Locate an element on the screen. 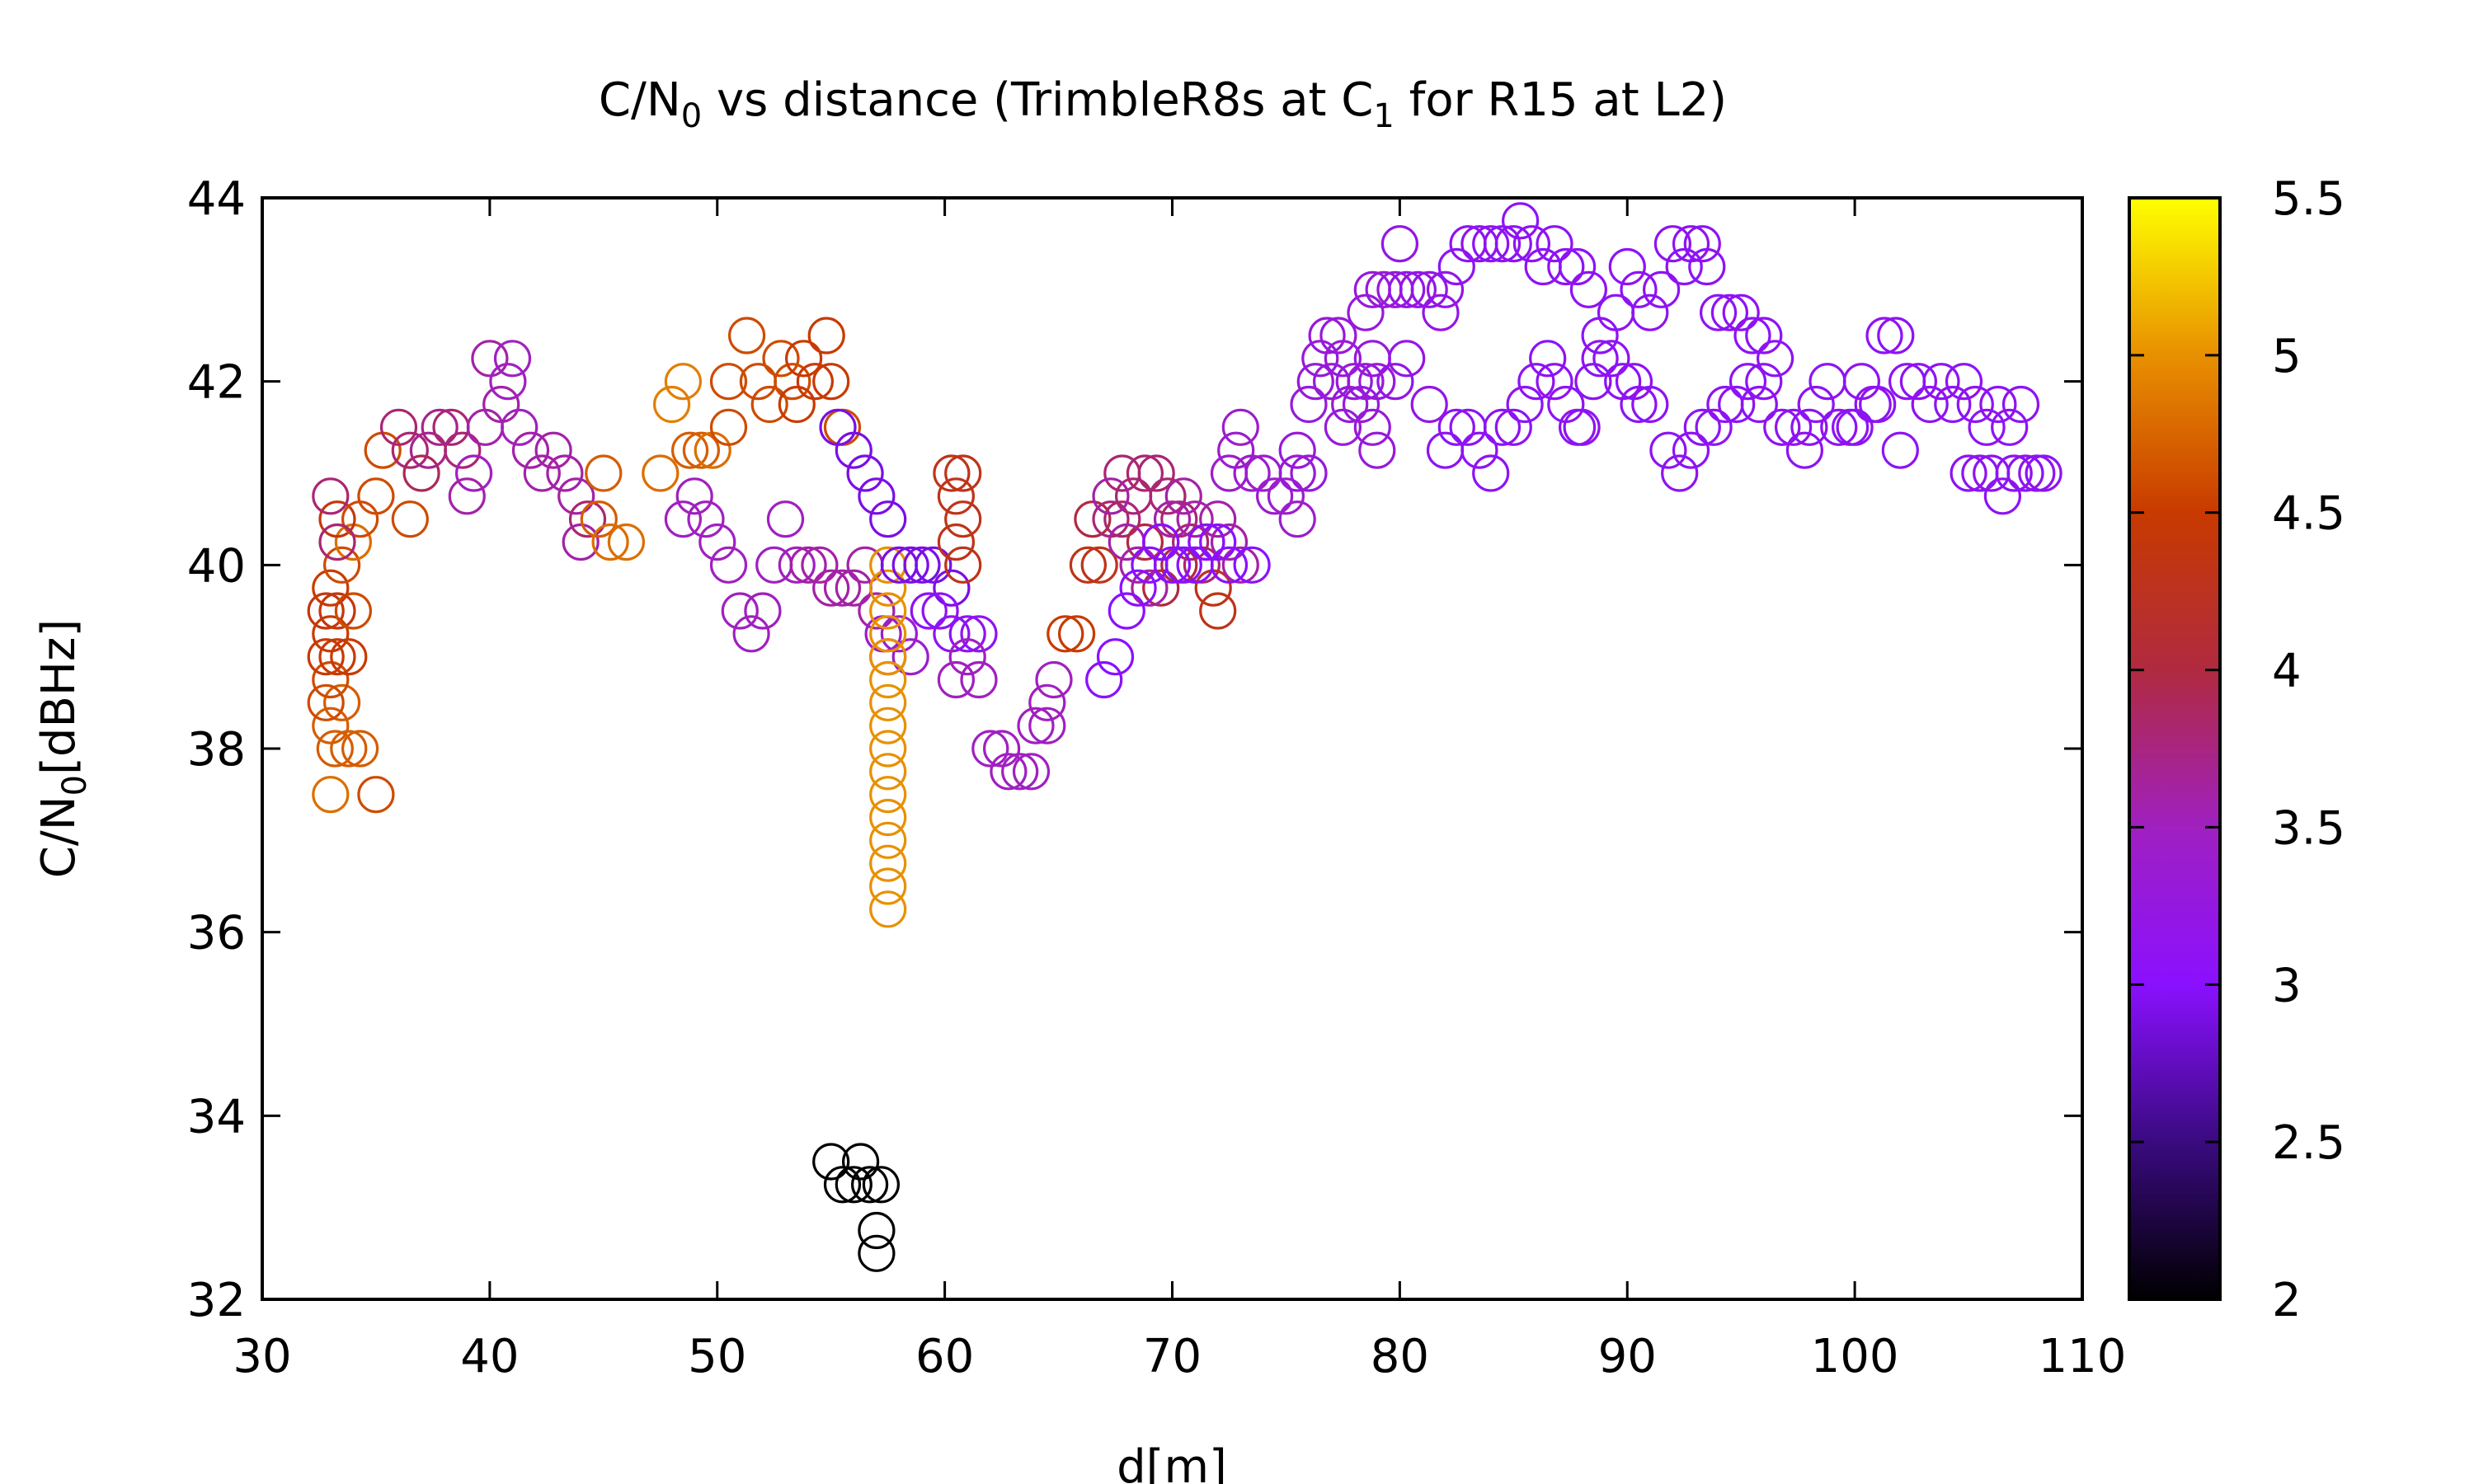 This screenshot has width=2474, height=1484. y-tick-label: 38 is located at coordinates (216, 750).